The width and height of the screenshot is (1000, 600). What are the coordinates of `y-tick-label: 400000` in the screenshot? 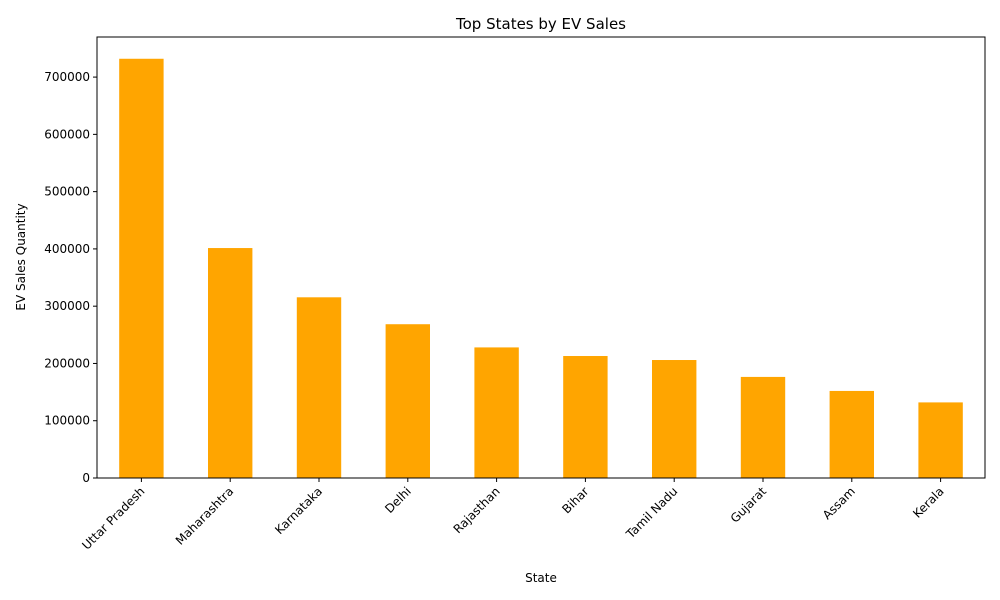 It's located at (67, 249).